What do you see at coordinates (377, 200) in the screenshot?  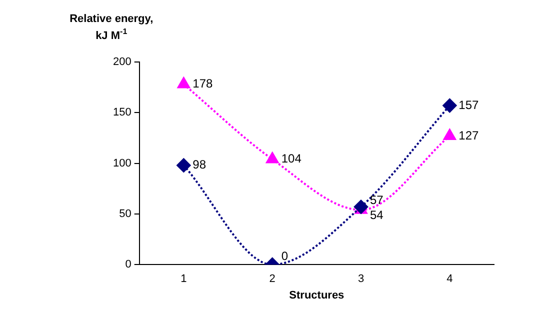 I see `data-label: 57` at bounding box center [377, 200].